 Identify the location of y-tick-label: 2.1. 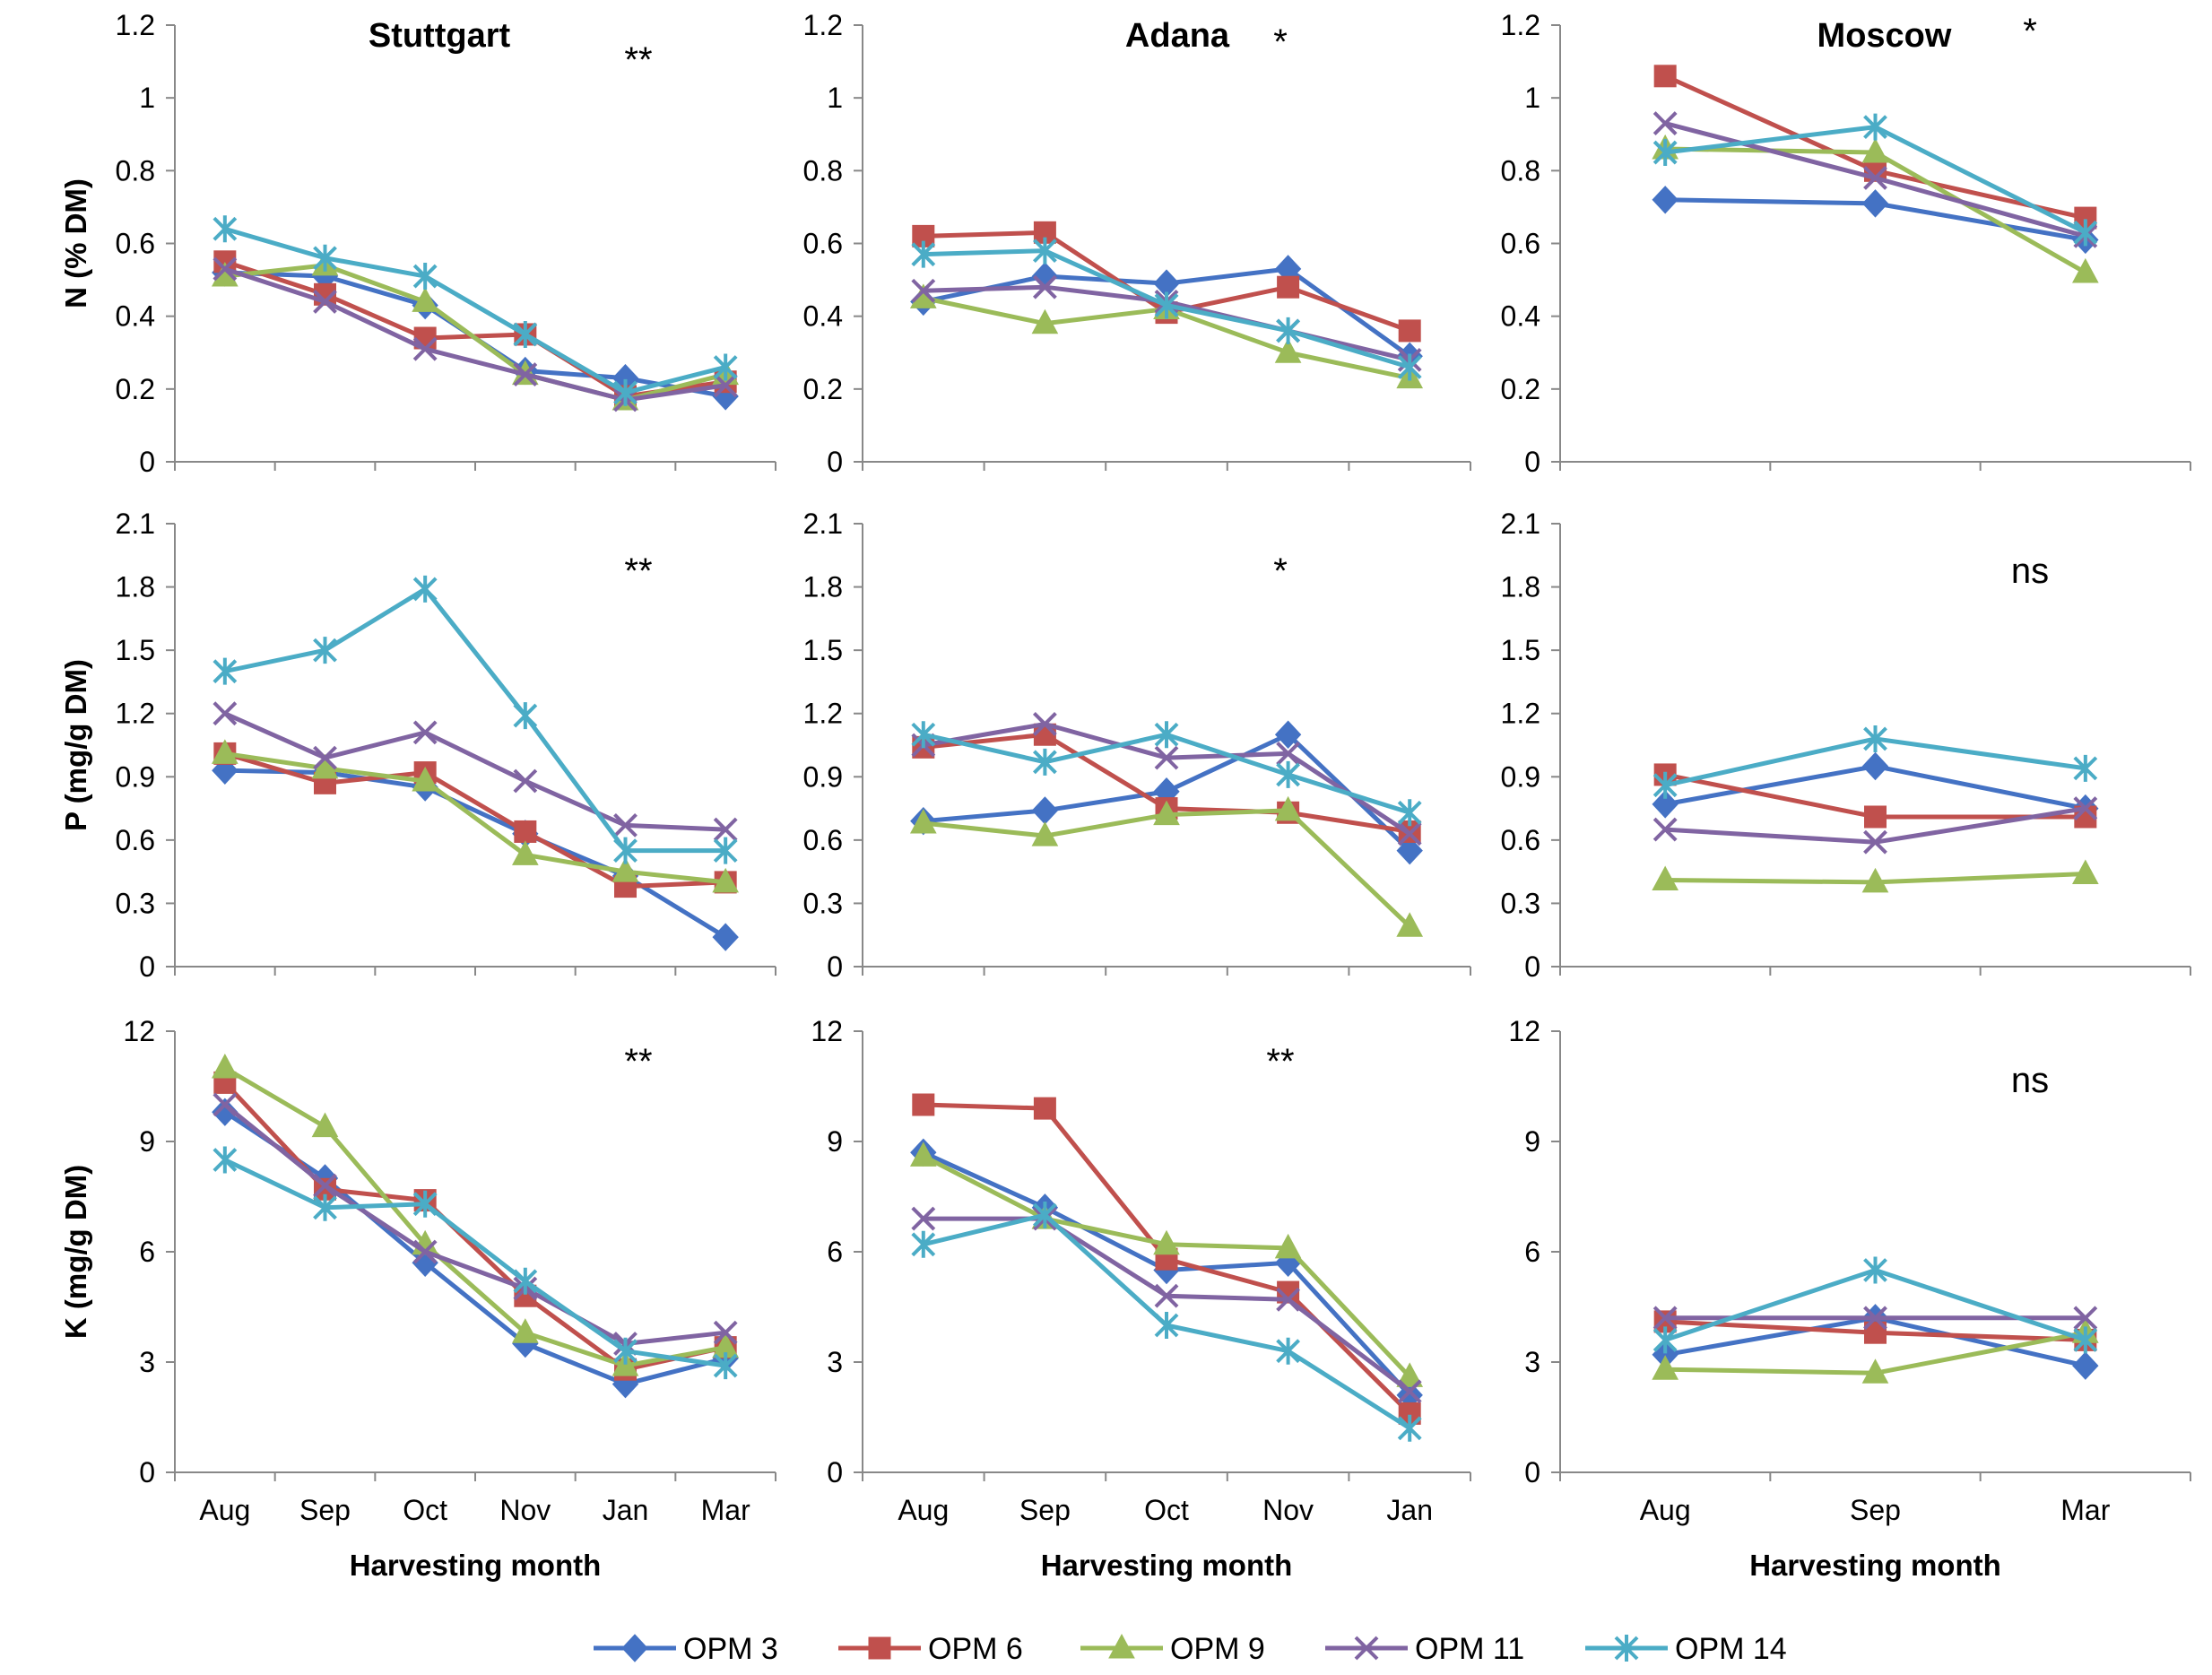
(135, 524).